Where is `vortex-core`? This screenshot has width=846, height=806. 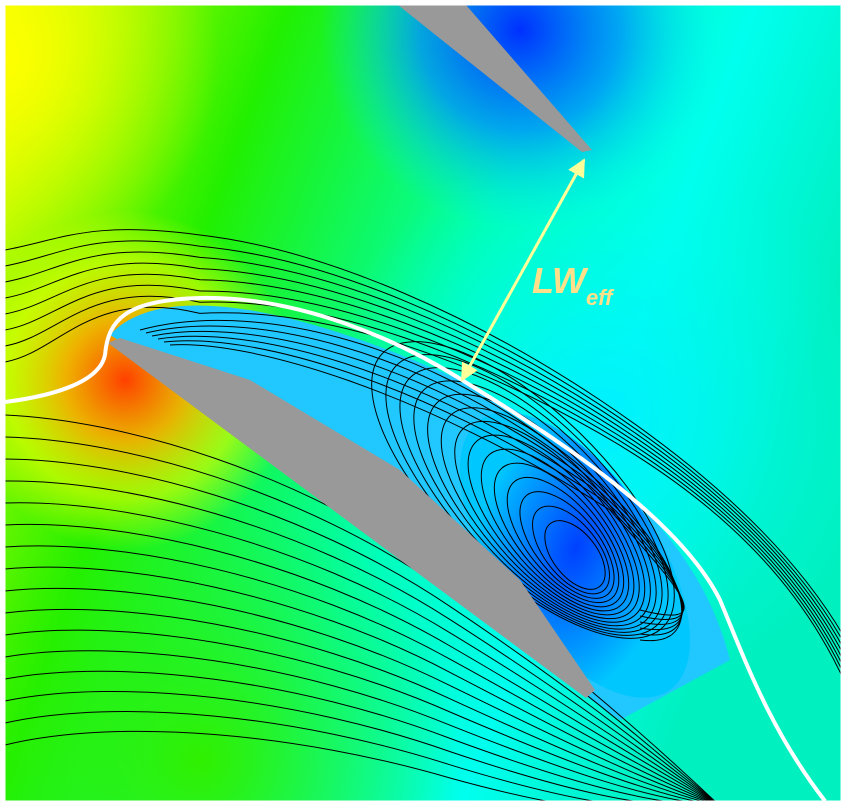 vortex-core is located at coordinates (575, 555).